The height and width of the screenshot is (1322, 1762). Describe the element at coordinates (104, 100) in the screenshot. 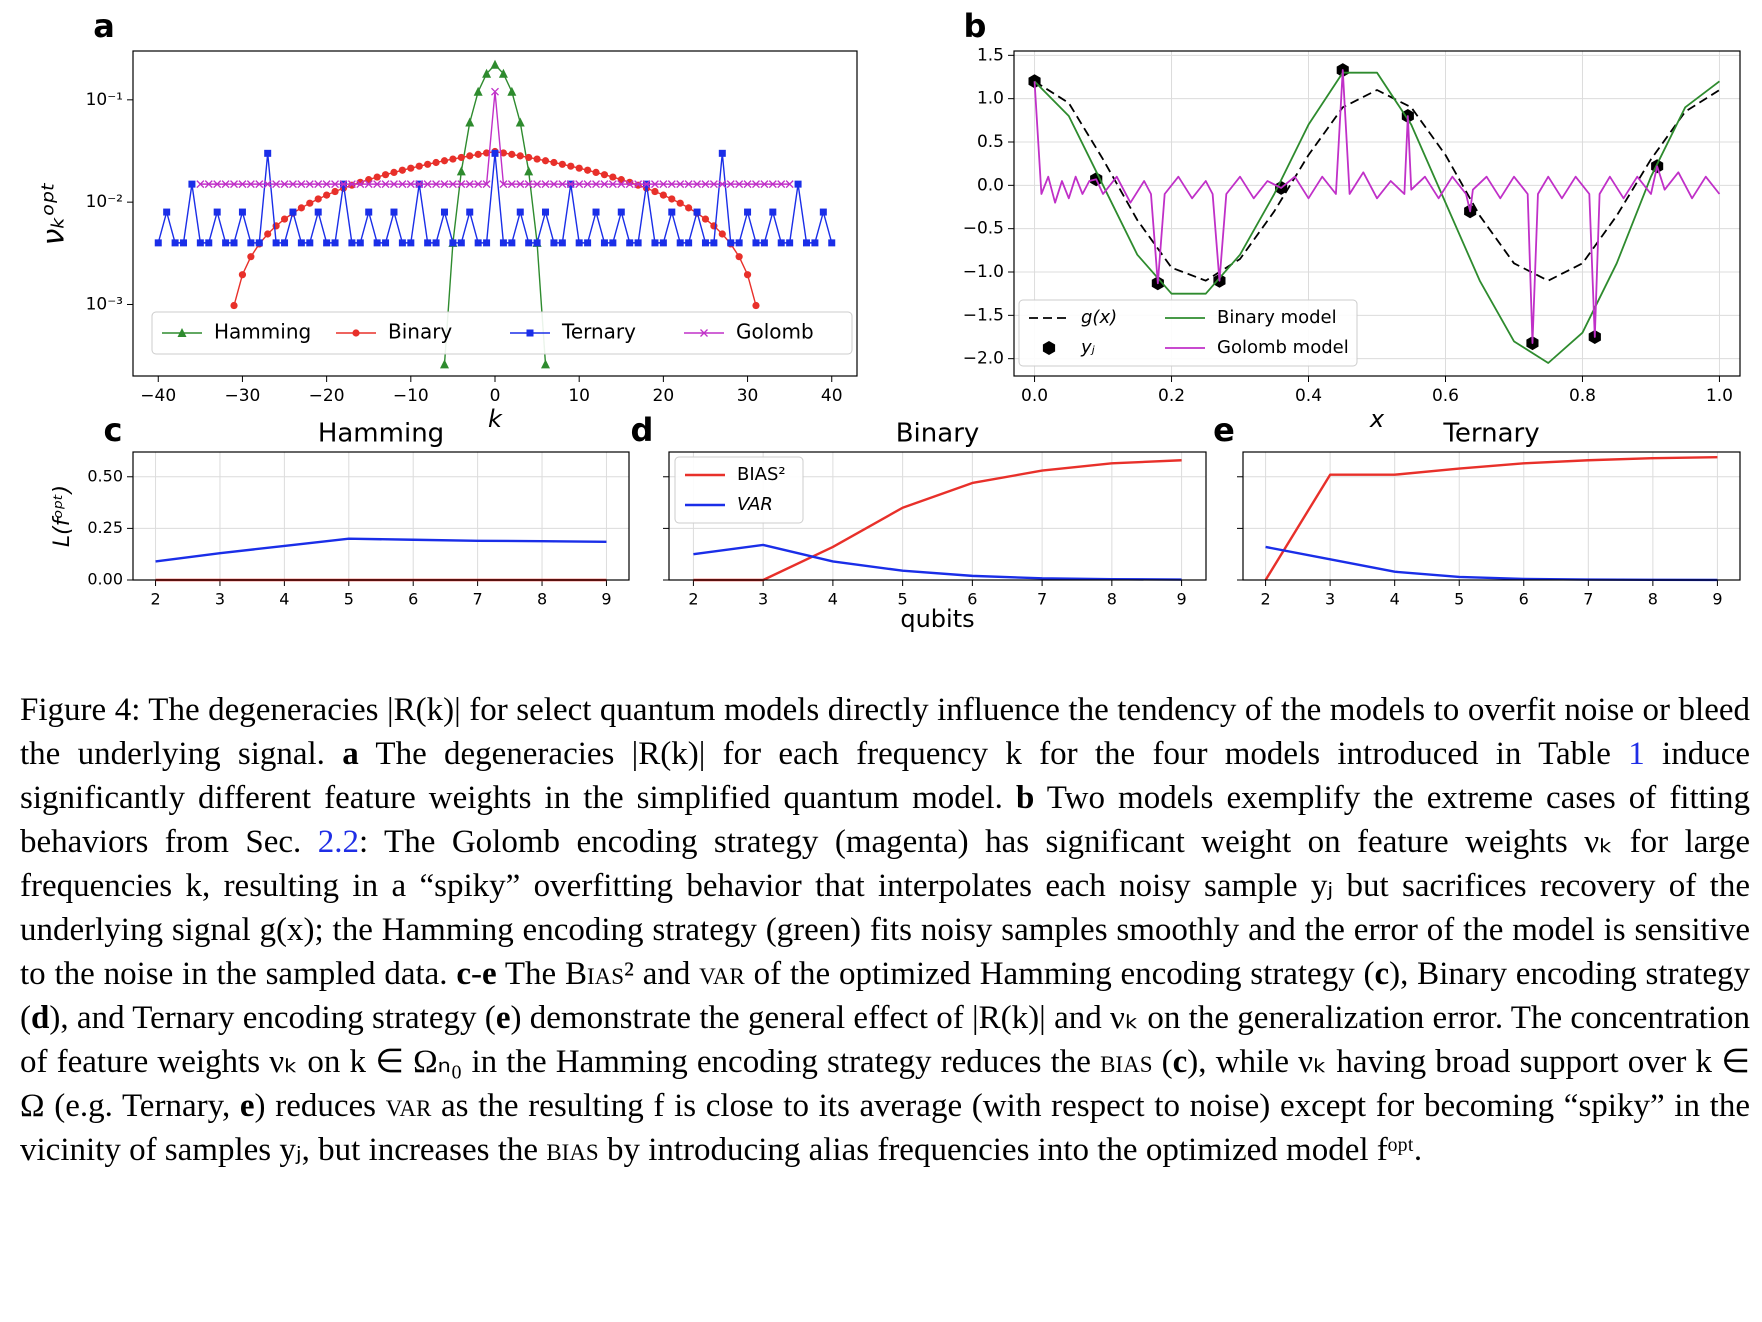

I see `y-tick-label: 10⁻¹` at that location.